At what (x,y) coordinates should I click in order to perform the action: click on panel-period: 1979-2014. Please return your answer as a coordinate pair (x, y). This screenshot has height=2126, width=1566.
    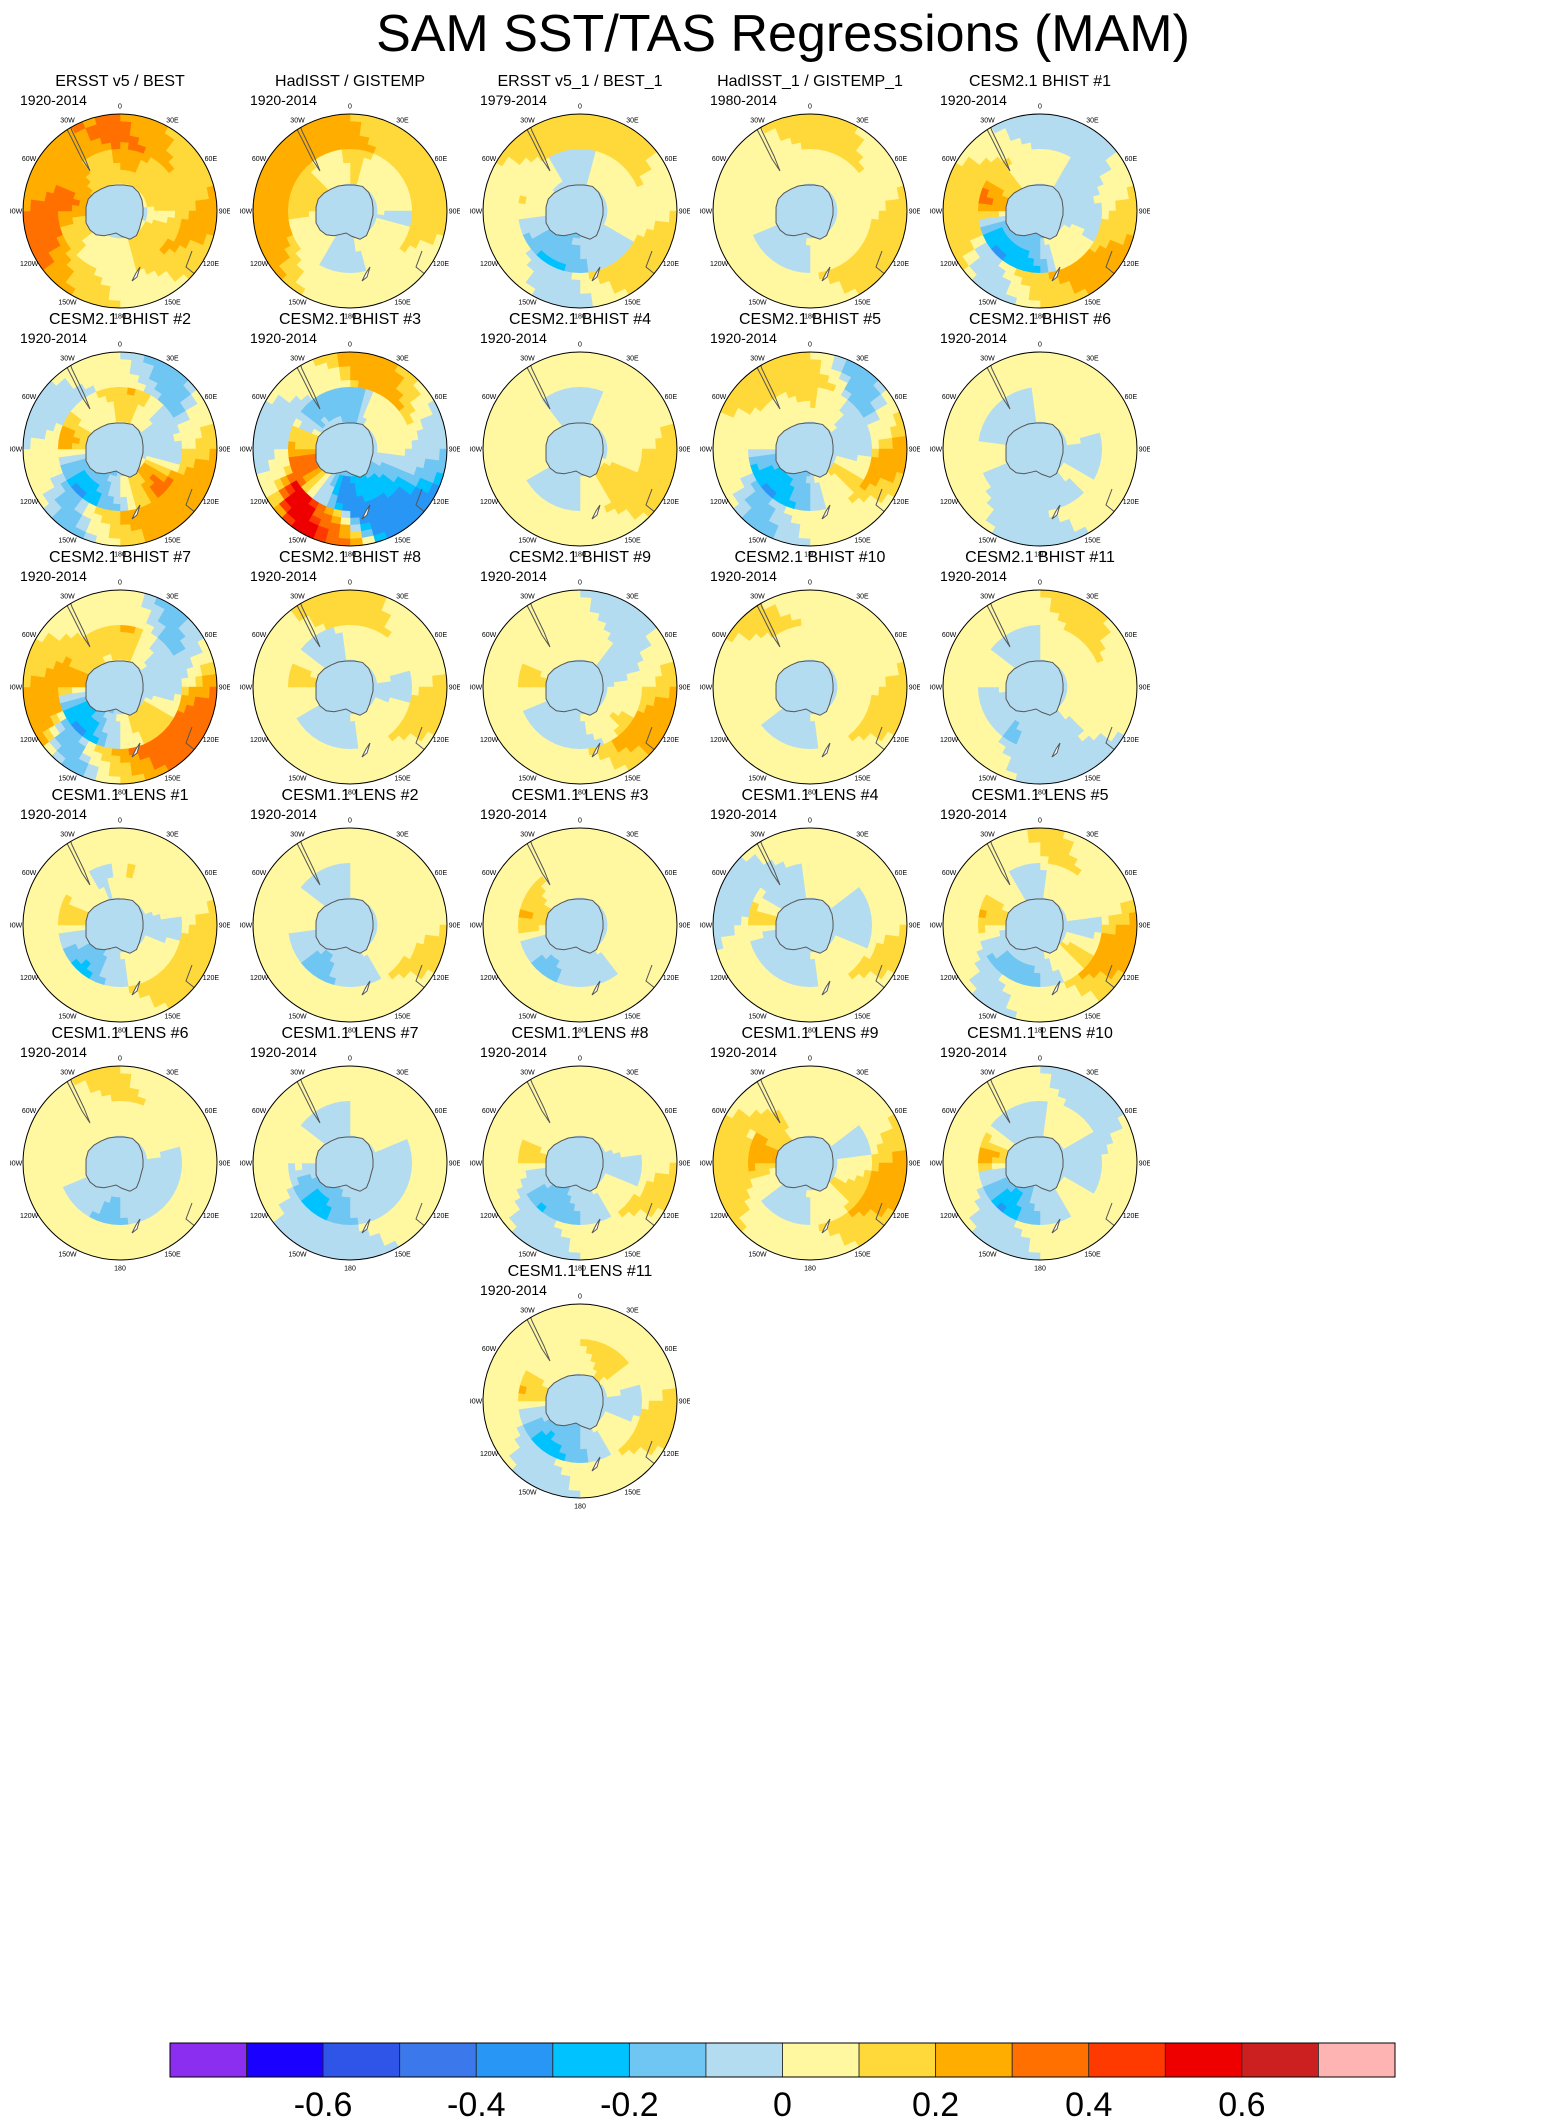
    Looking at the image, I should click on (513, 100).